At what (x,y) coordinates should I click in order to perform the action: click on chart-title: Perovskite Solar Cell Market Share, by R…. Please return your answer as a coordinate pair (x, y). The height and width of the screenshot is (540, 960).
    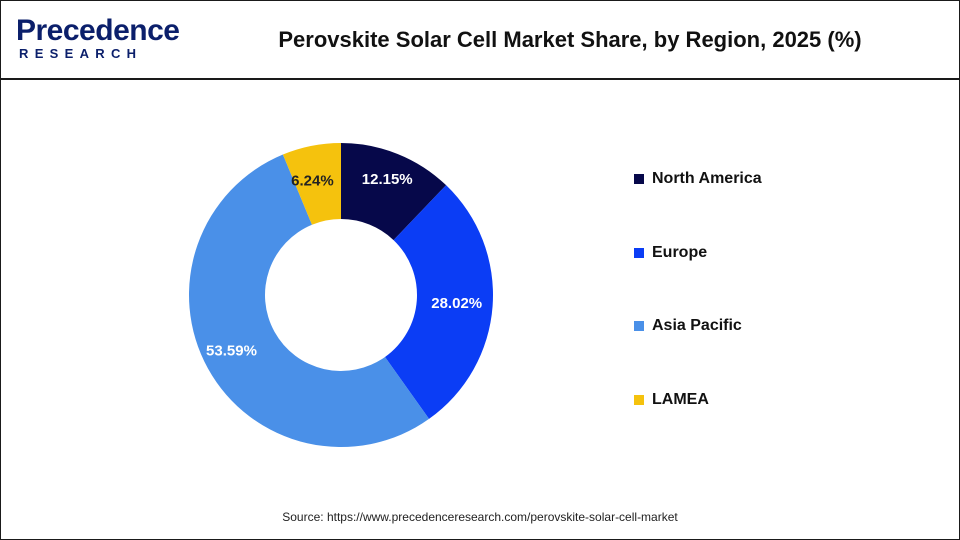
    Looking at the image, I should click on (570, 39).